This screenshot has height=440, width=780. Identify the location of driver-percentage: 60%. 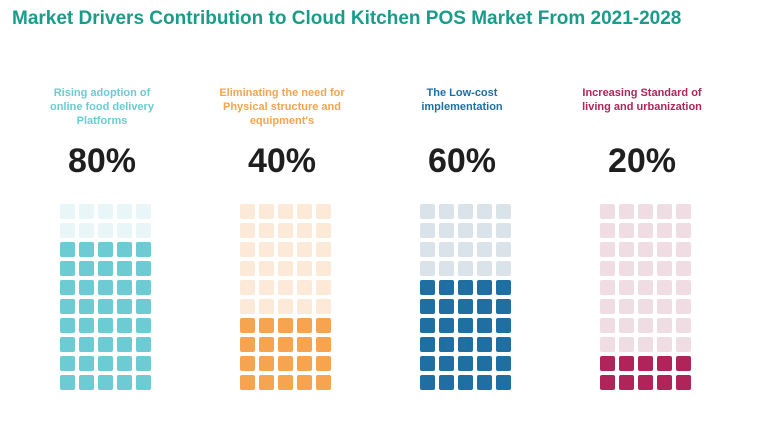
(462, 161).